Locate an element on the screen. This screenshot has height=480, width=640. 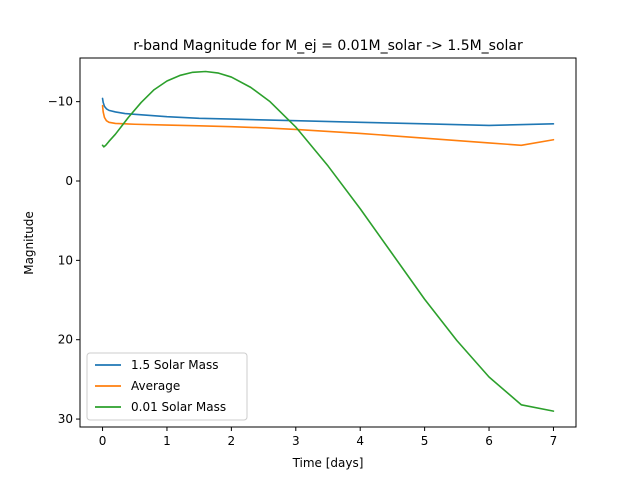
y-tick-label: 0 is located at coordinates (69, 181).